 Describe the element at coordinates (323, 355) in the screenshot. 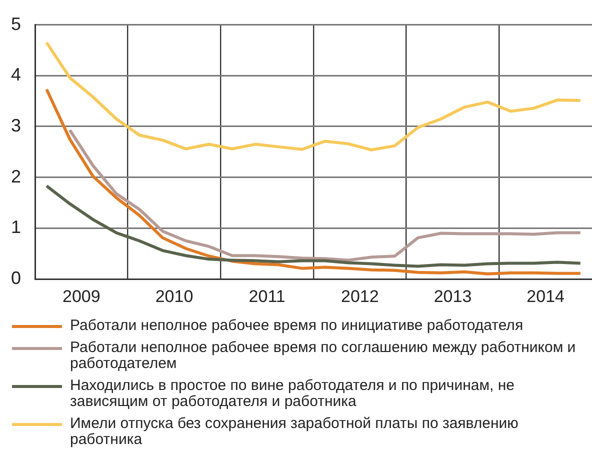

I see `legend-label: Работали неполное рабочее время по соглашению между работником и работодателем` at that location.